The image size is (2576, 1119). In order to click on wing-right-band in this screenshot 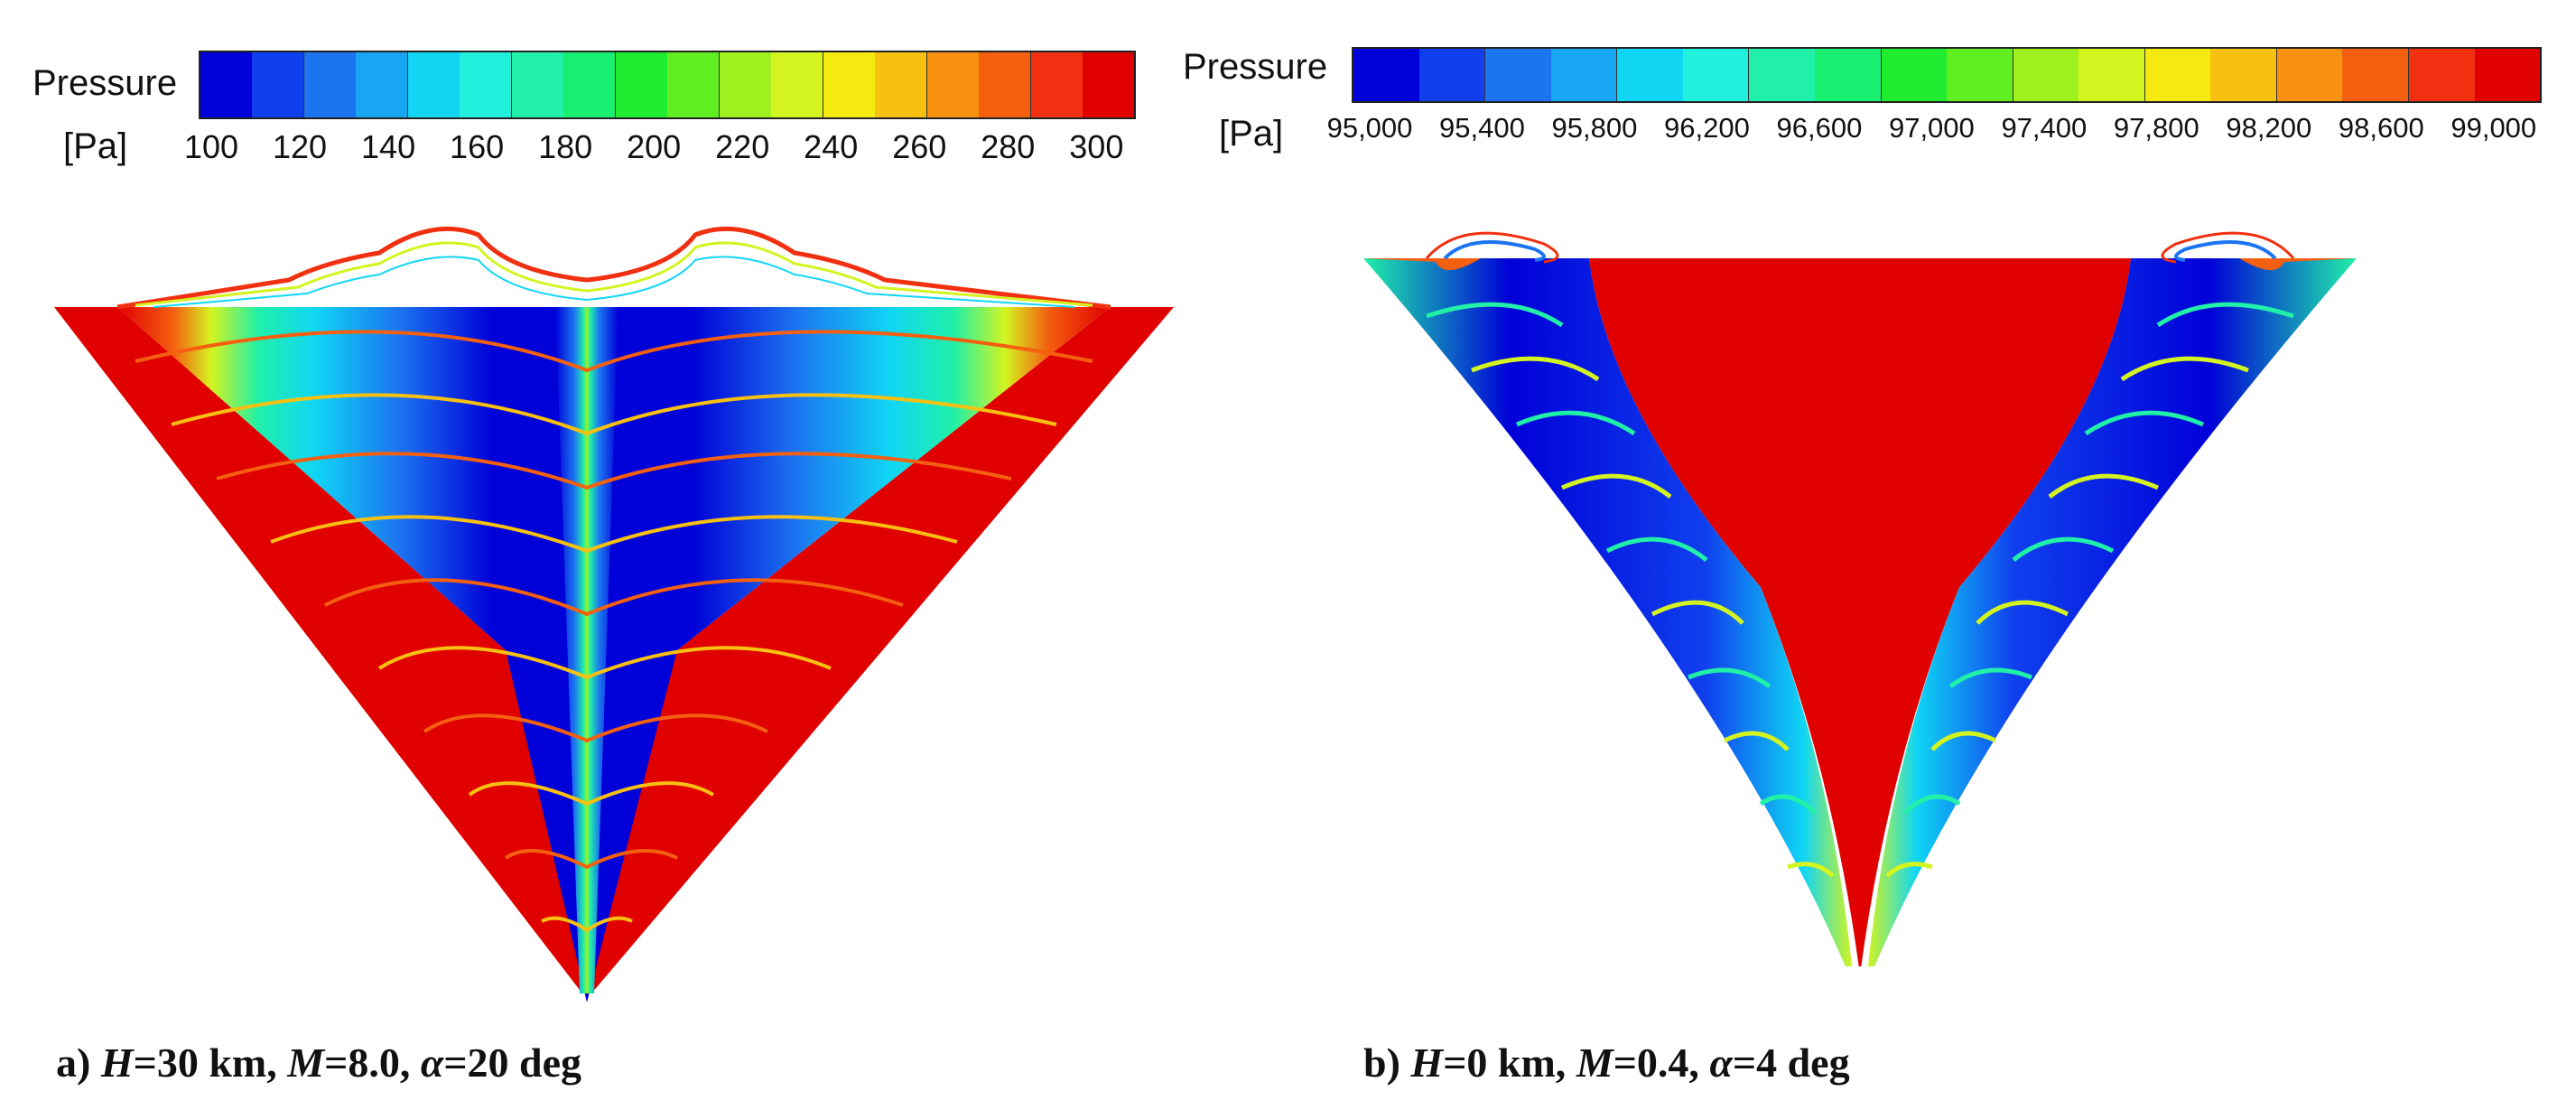, I will do `click(2112, 612)`.